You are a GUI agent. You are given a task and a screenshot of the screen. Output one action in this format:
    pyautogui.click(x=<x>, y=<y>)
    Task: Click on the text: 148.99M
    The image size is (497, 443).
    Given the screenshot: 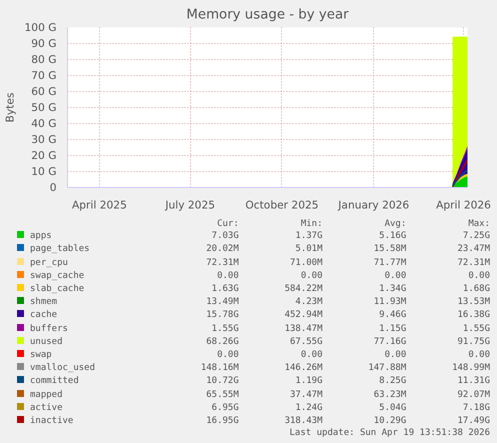 What is the action you would take?
    pyautogui.click(x=470, y=369)
    